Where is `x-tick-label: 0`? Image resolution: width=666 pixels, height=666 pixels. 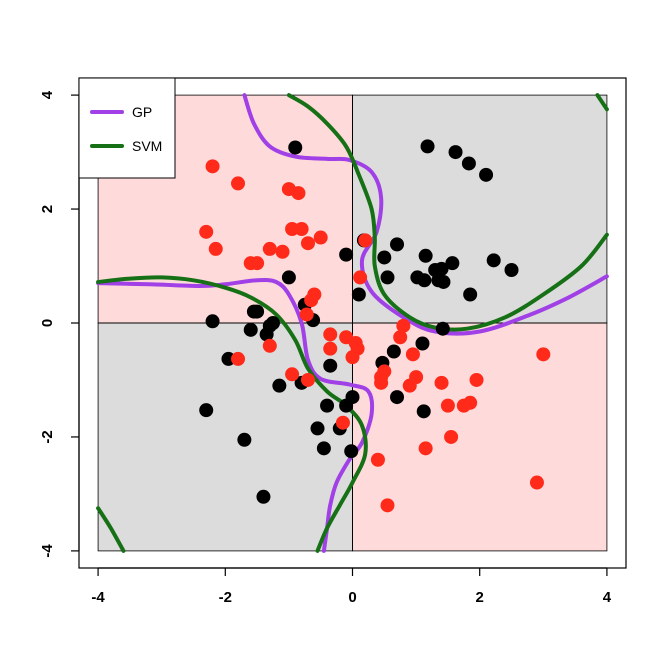 x-tick-label: 0 is located at coordinates (352, 597).